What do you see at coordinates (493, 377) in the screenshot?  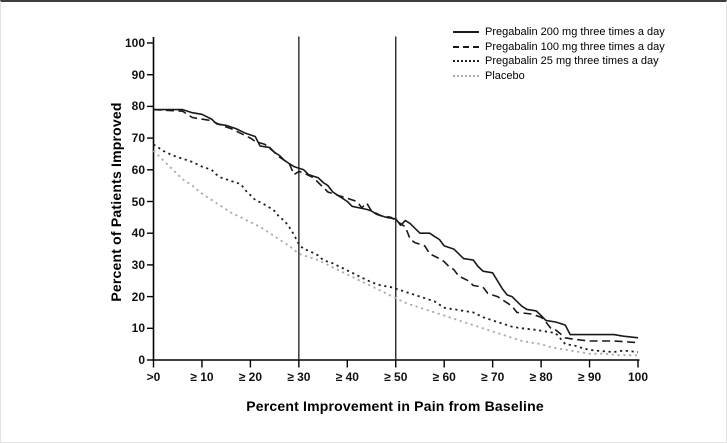 I see `x-tick-label: ≥ 70` at bounding box center [493, 377].